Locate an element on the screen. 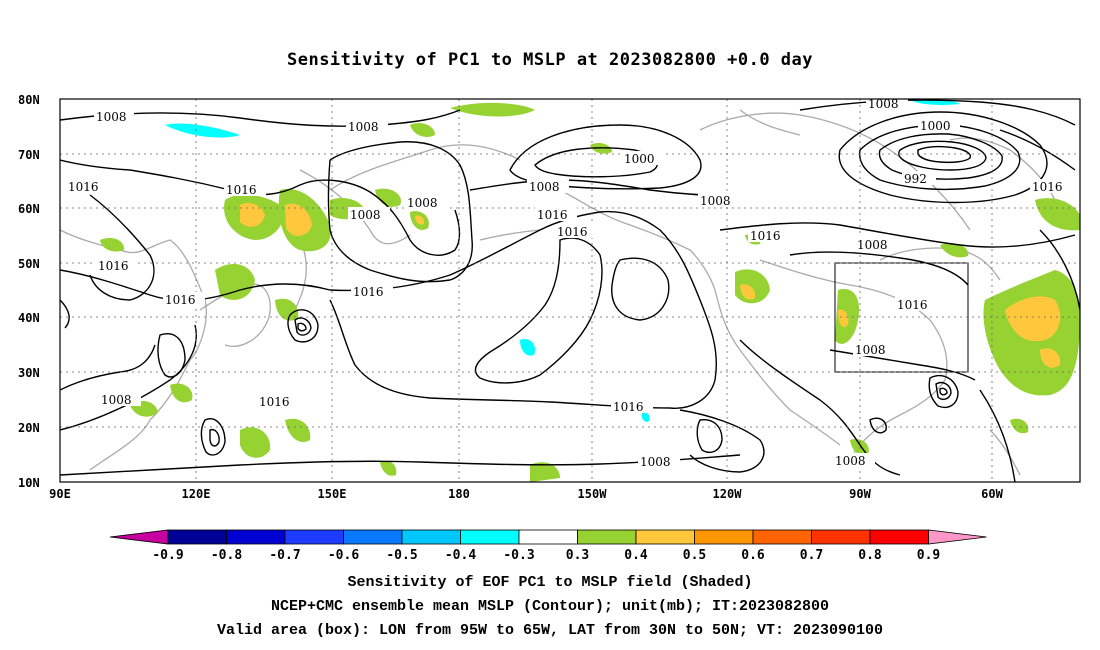 Image resolution: width=1100 pixels, height=650 pixels. colorbar-label: 0.7 is located at coordinates (811, 555).